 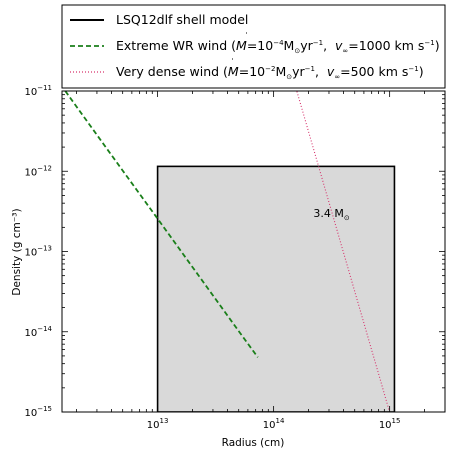 What do you see at coordinates (390, 424) in the screenshot?
I see `x-tick-label: 1015` at bounding box center [390, 424].